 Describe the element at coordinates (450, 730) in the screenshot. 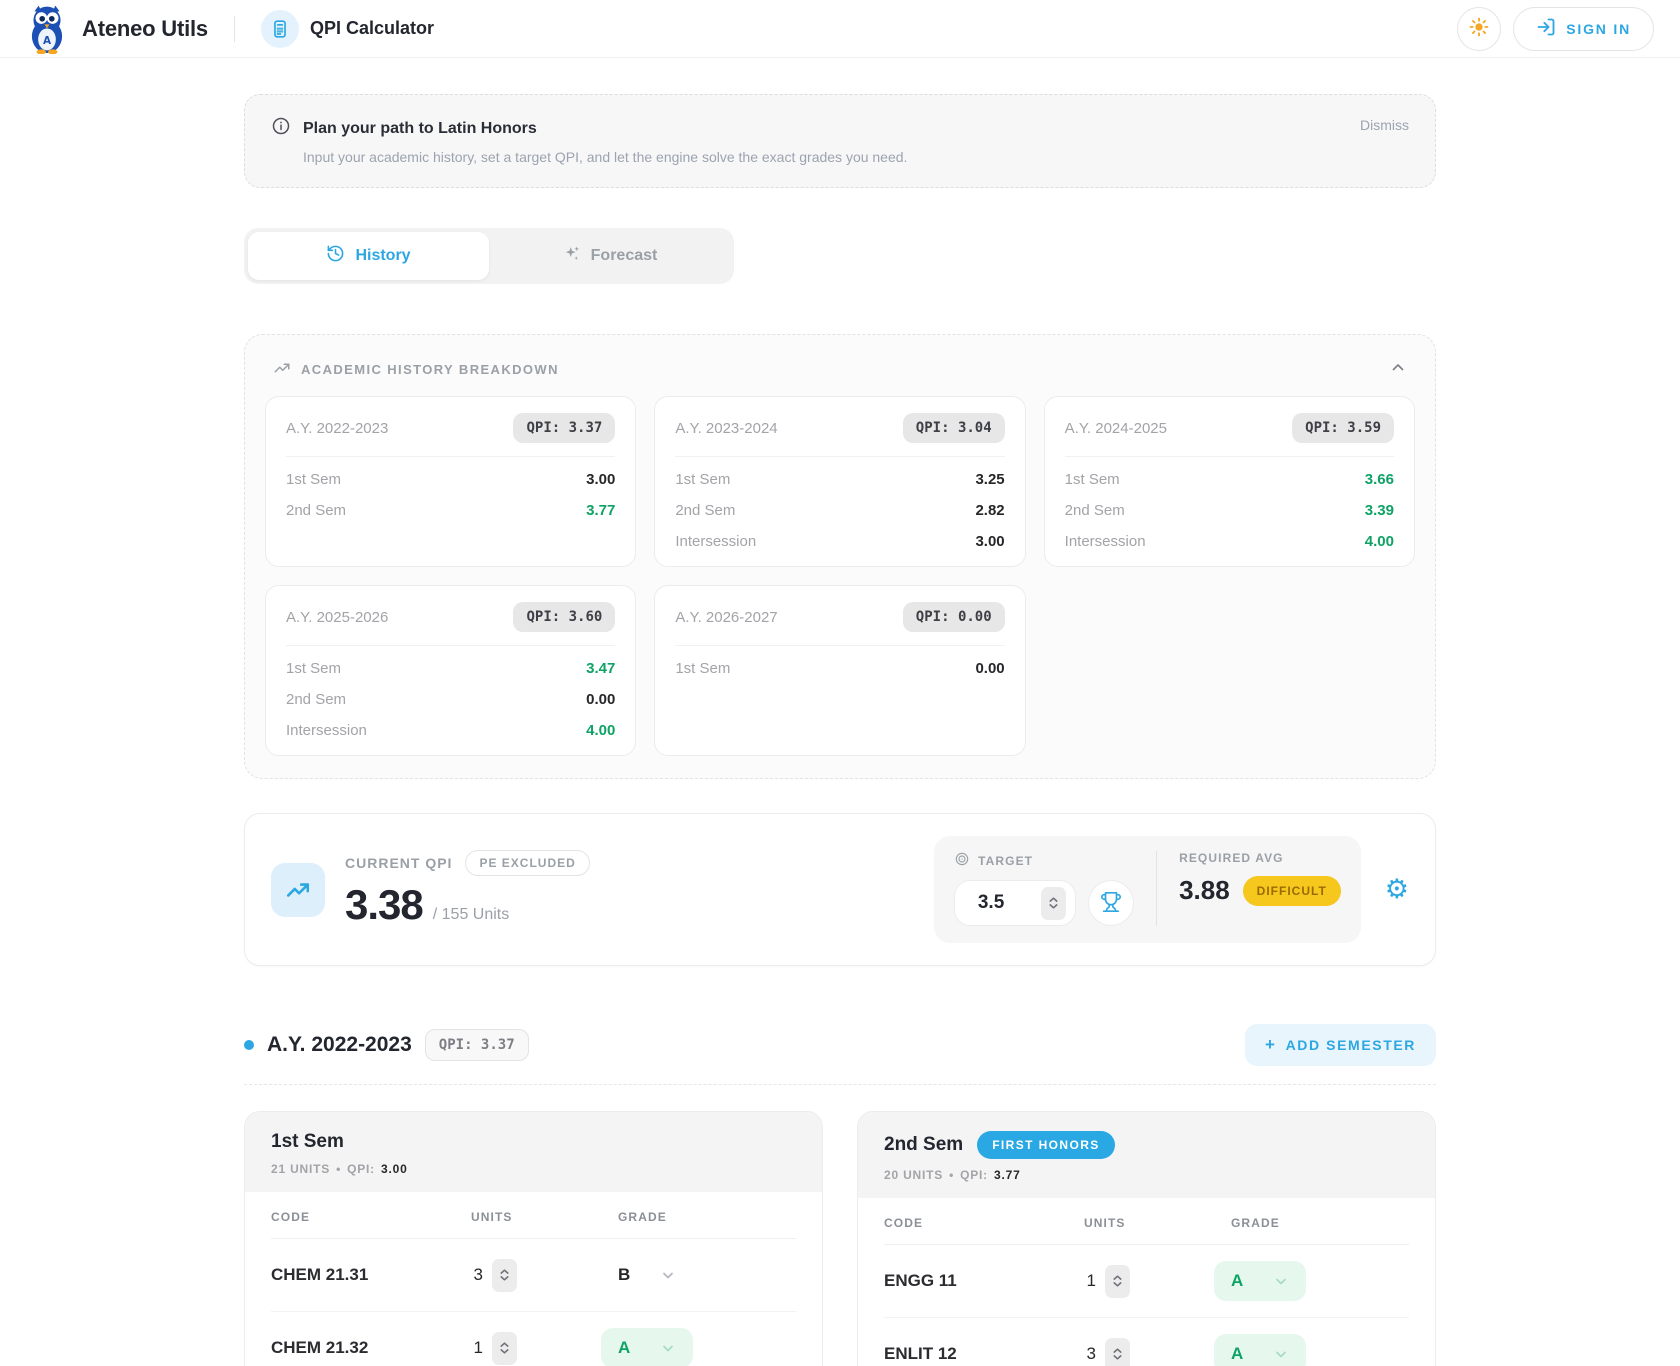

I see `term-row: Intersession 4.00` at that location.